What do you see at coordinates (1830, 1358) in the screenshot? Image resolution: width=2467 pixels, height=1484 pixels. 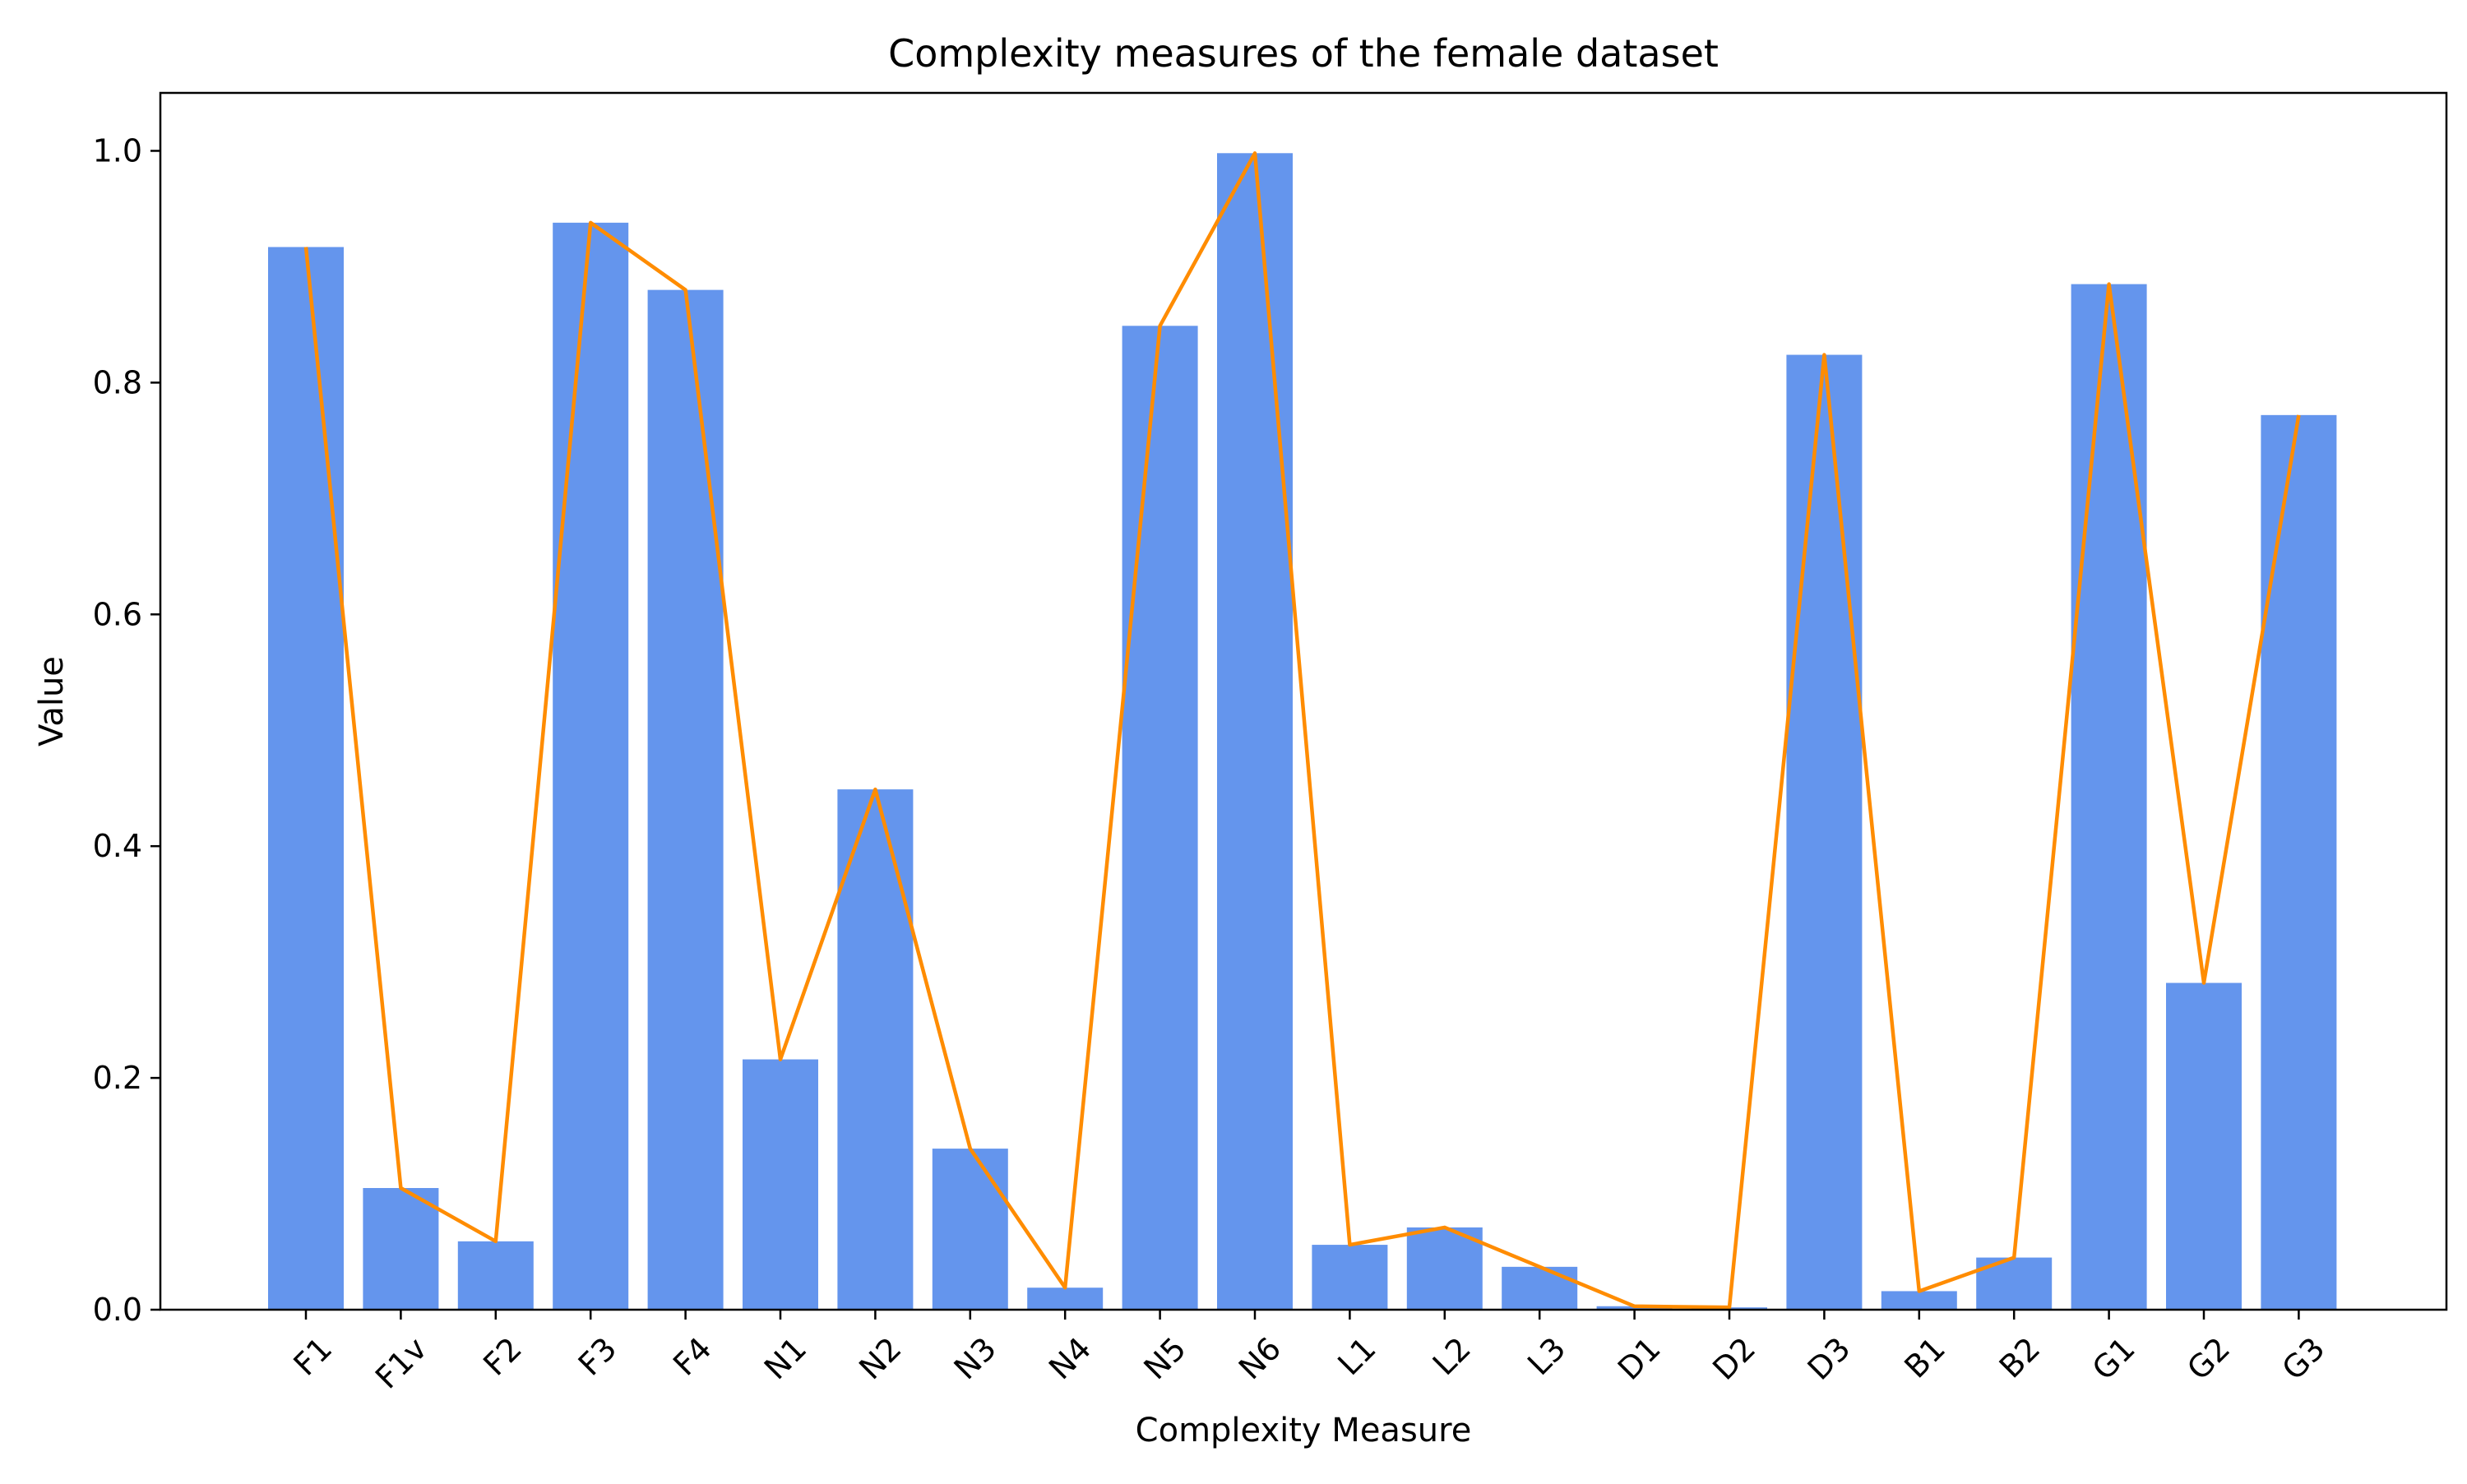 I see `x-tick-label: D3` at bounding box center [1830, 1358].